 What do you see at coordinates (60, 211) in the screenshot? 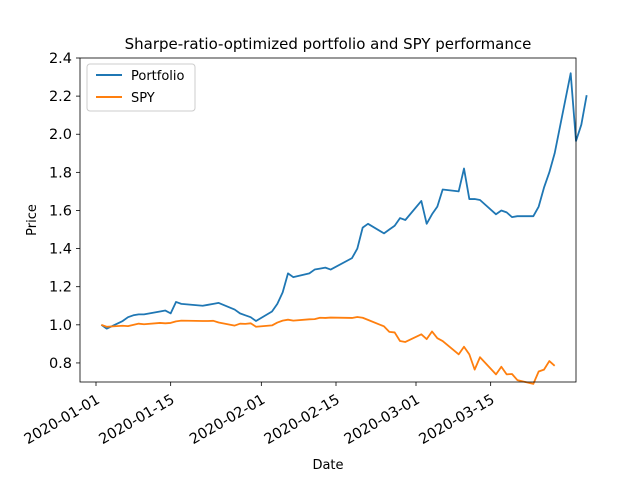
I see `y-tick-label: 1.6` at bounding box center [60, 211].